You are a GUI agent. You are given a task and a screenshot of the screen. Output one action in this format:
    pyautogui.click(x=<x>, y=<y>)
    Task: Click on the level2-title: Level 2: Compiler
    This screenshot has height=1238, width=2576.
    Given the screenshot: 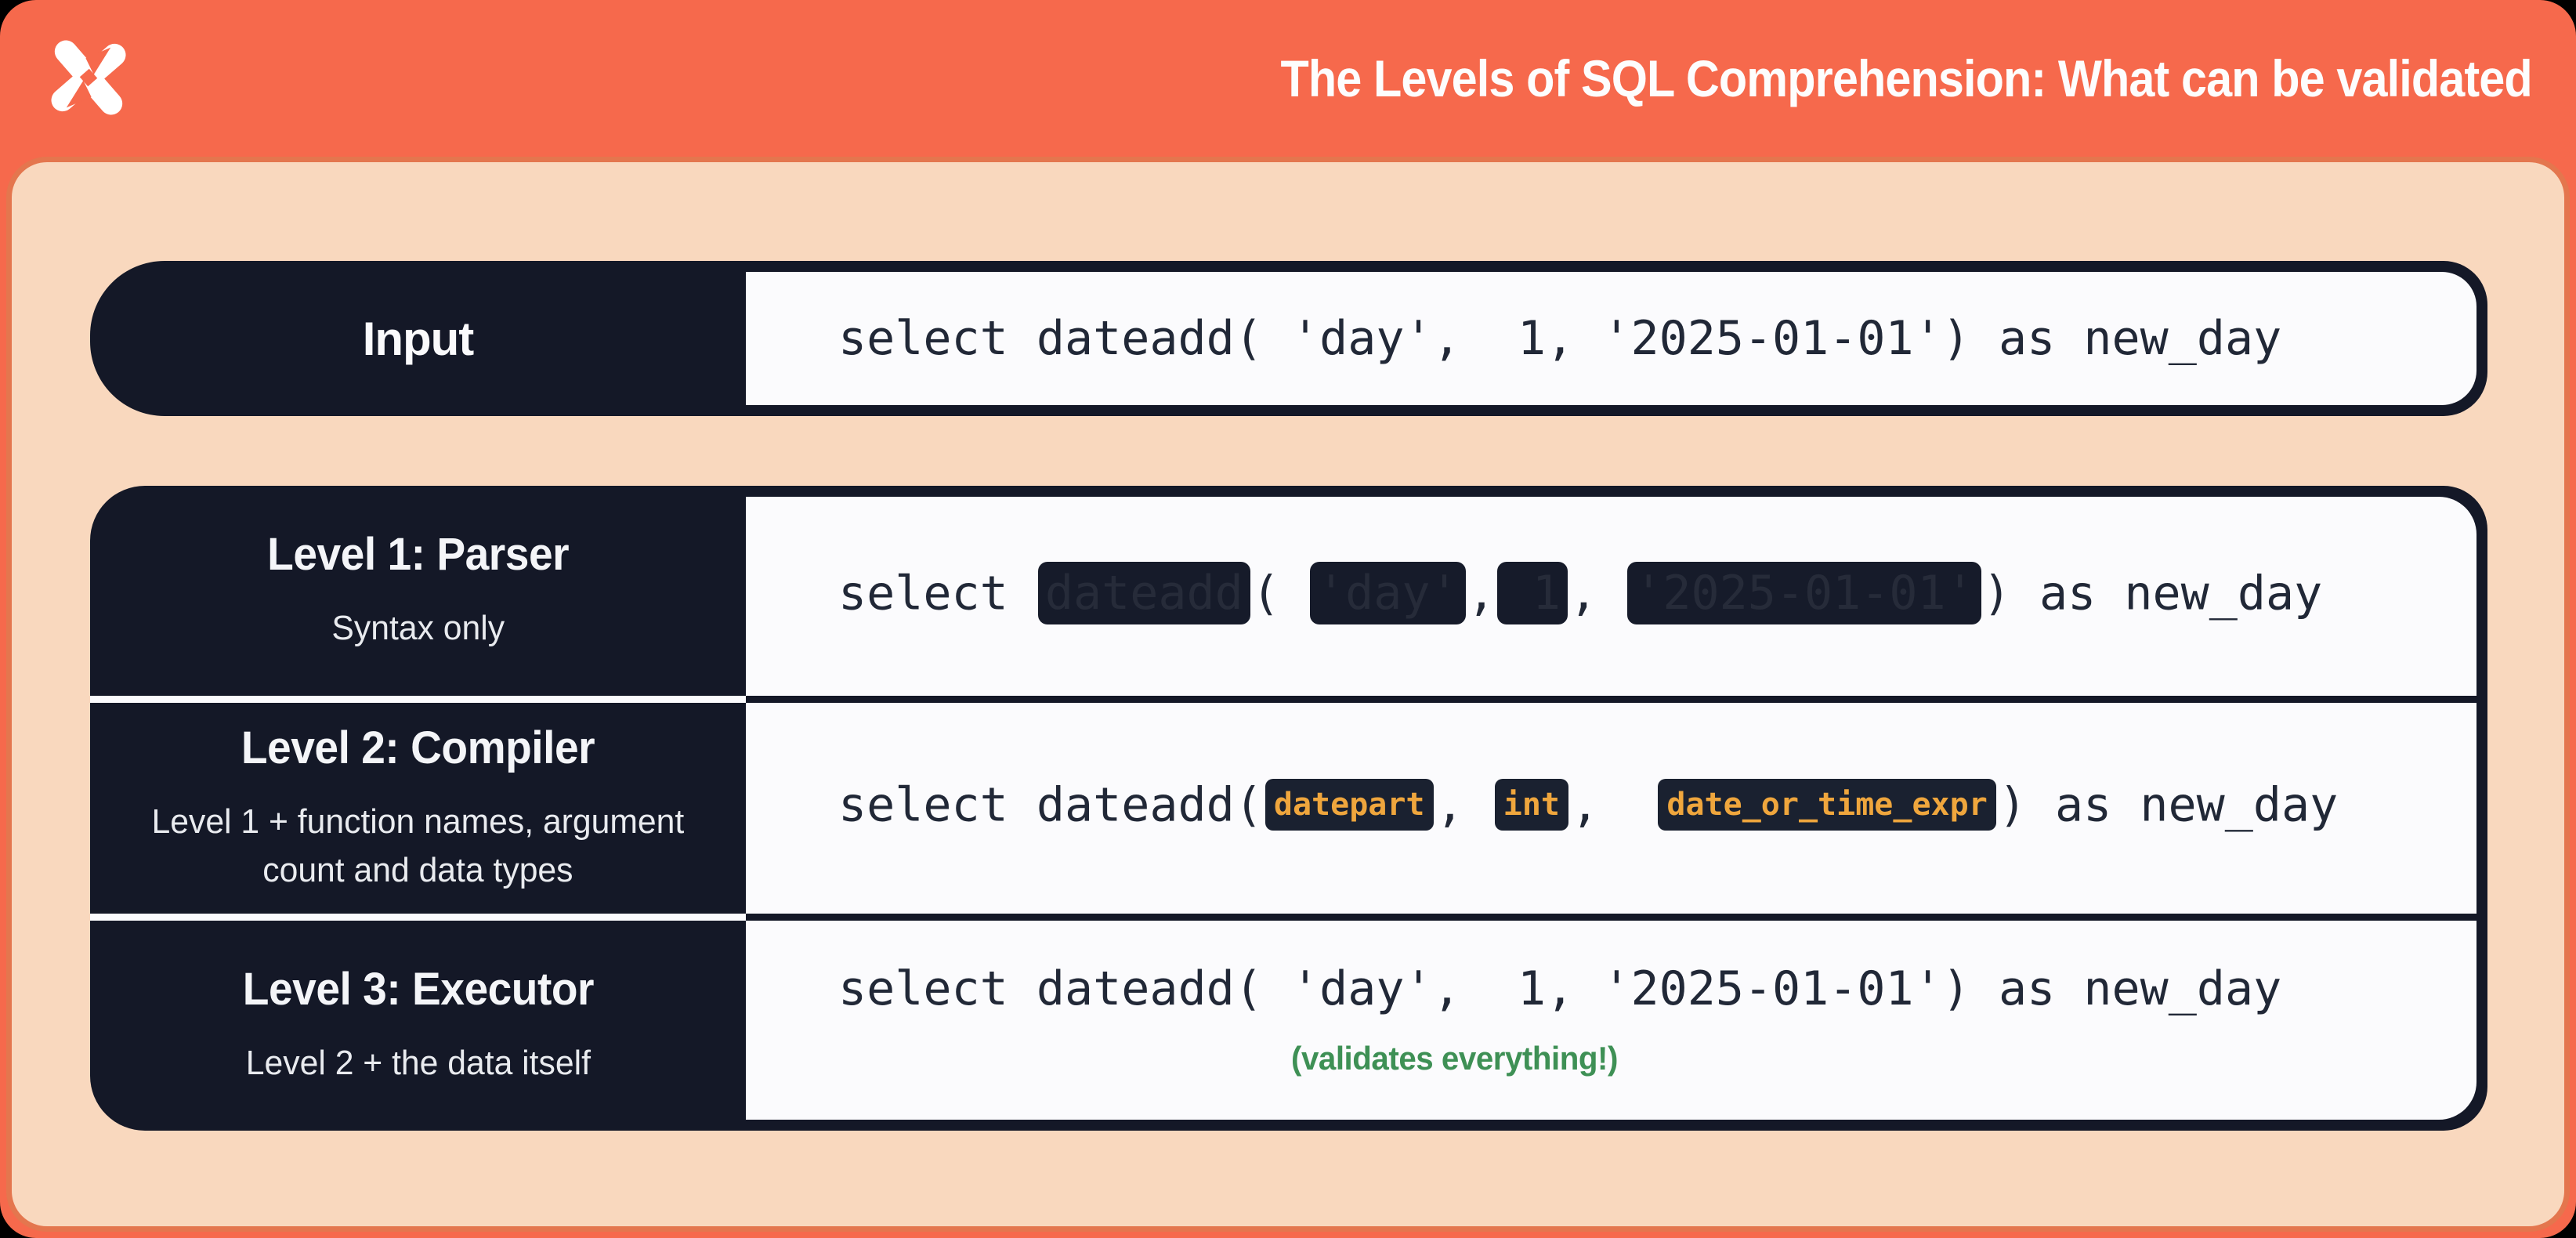 What is the action you would take?
    pyautogui.click(x=418, y=747)
    